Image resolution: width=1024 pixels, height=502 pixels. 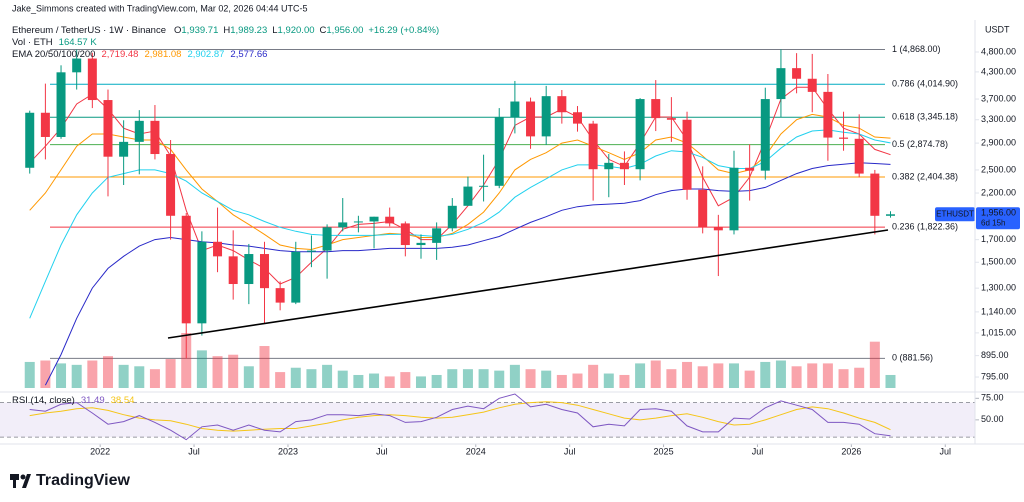 I want to click on fib-label: 1 (4,868.00), so click(x=916, y=49).